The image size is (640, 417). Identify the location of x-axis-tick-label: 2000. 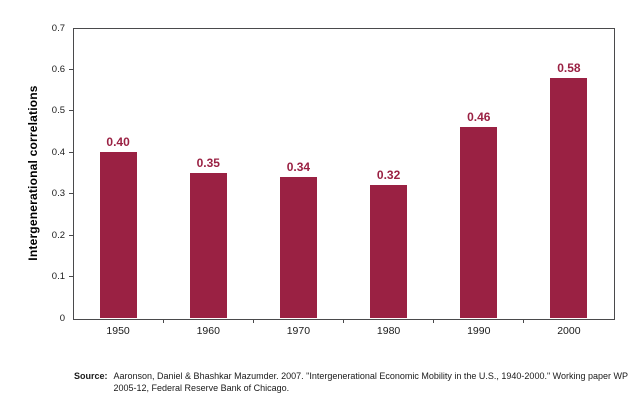
(569, 331).